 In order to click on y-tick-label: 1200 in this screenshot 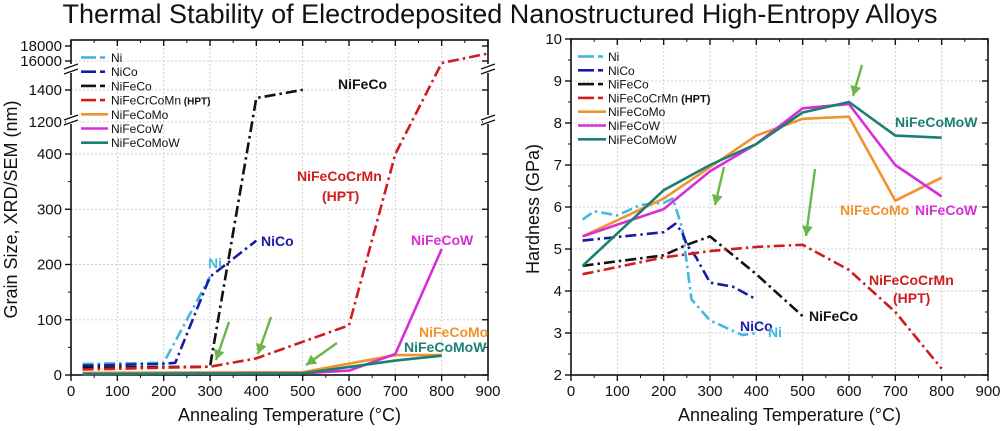, I will do `click(45, 122)`.